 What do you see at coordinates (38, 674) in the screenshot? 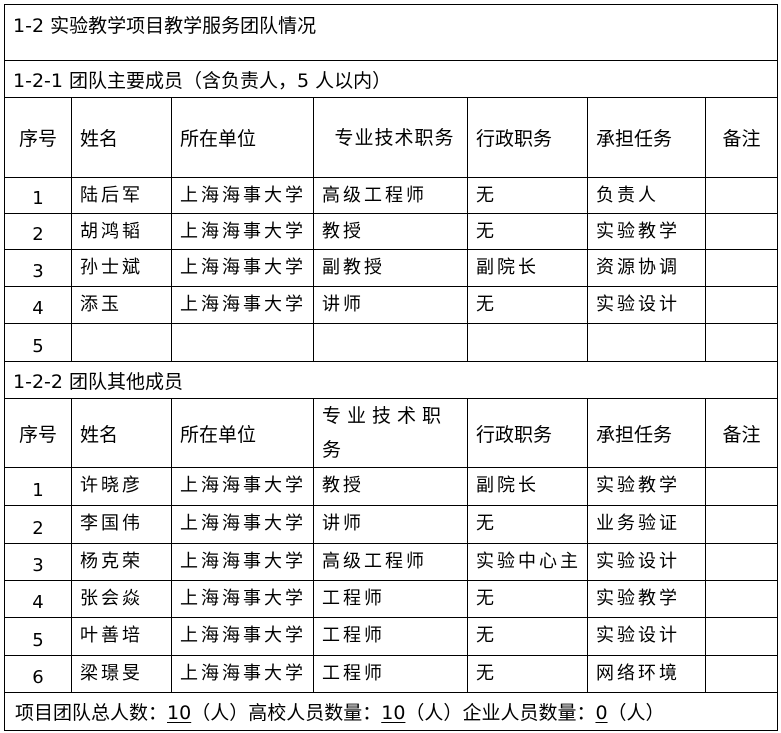
I see `cell-no: 6` at bounding box center [38, 674].